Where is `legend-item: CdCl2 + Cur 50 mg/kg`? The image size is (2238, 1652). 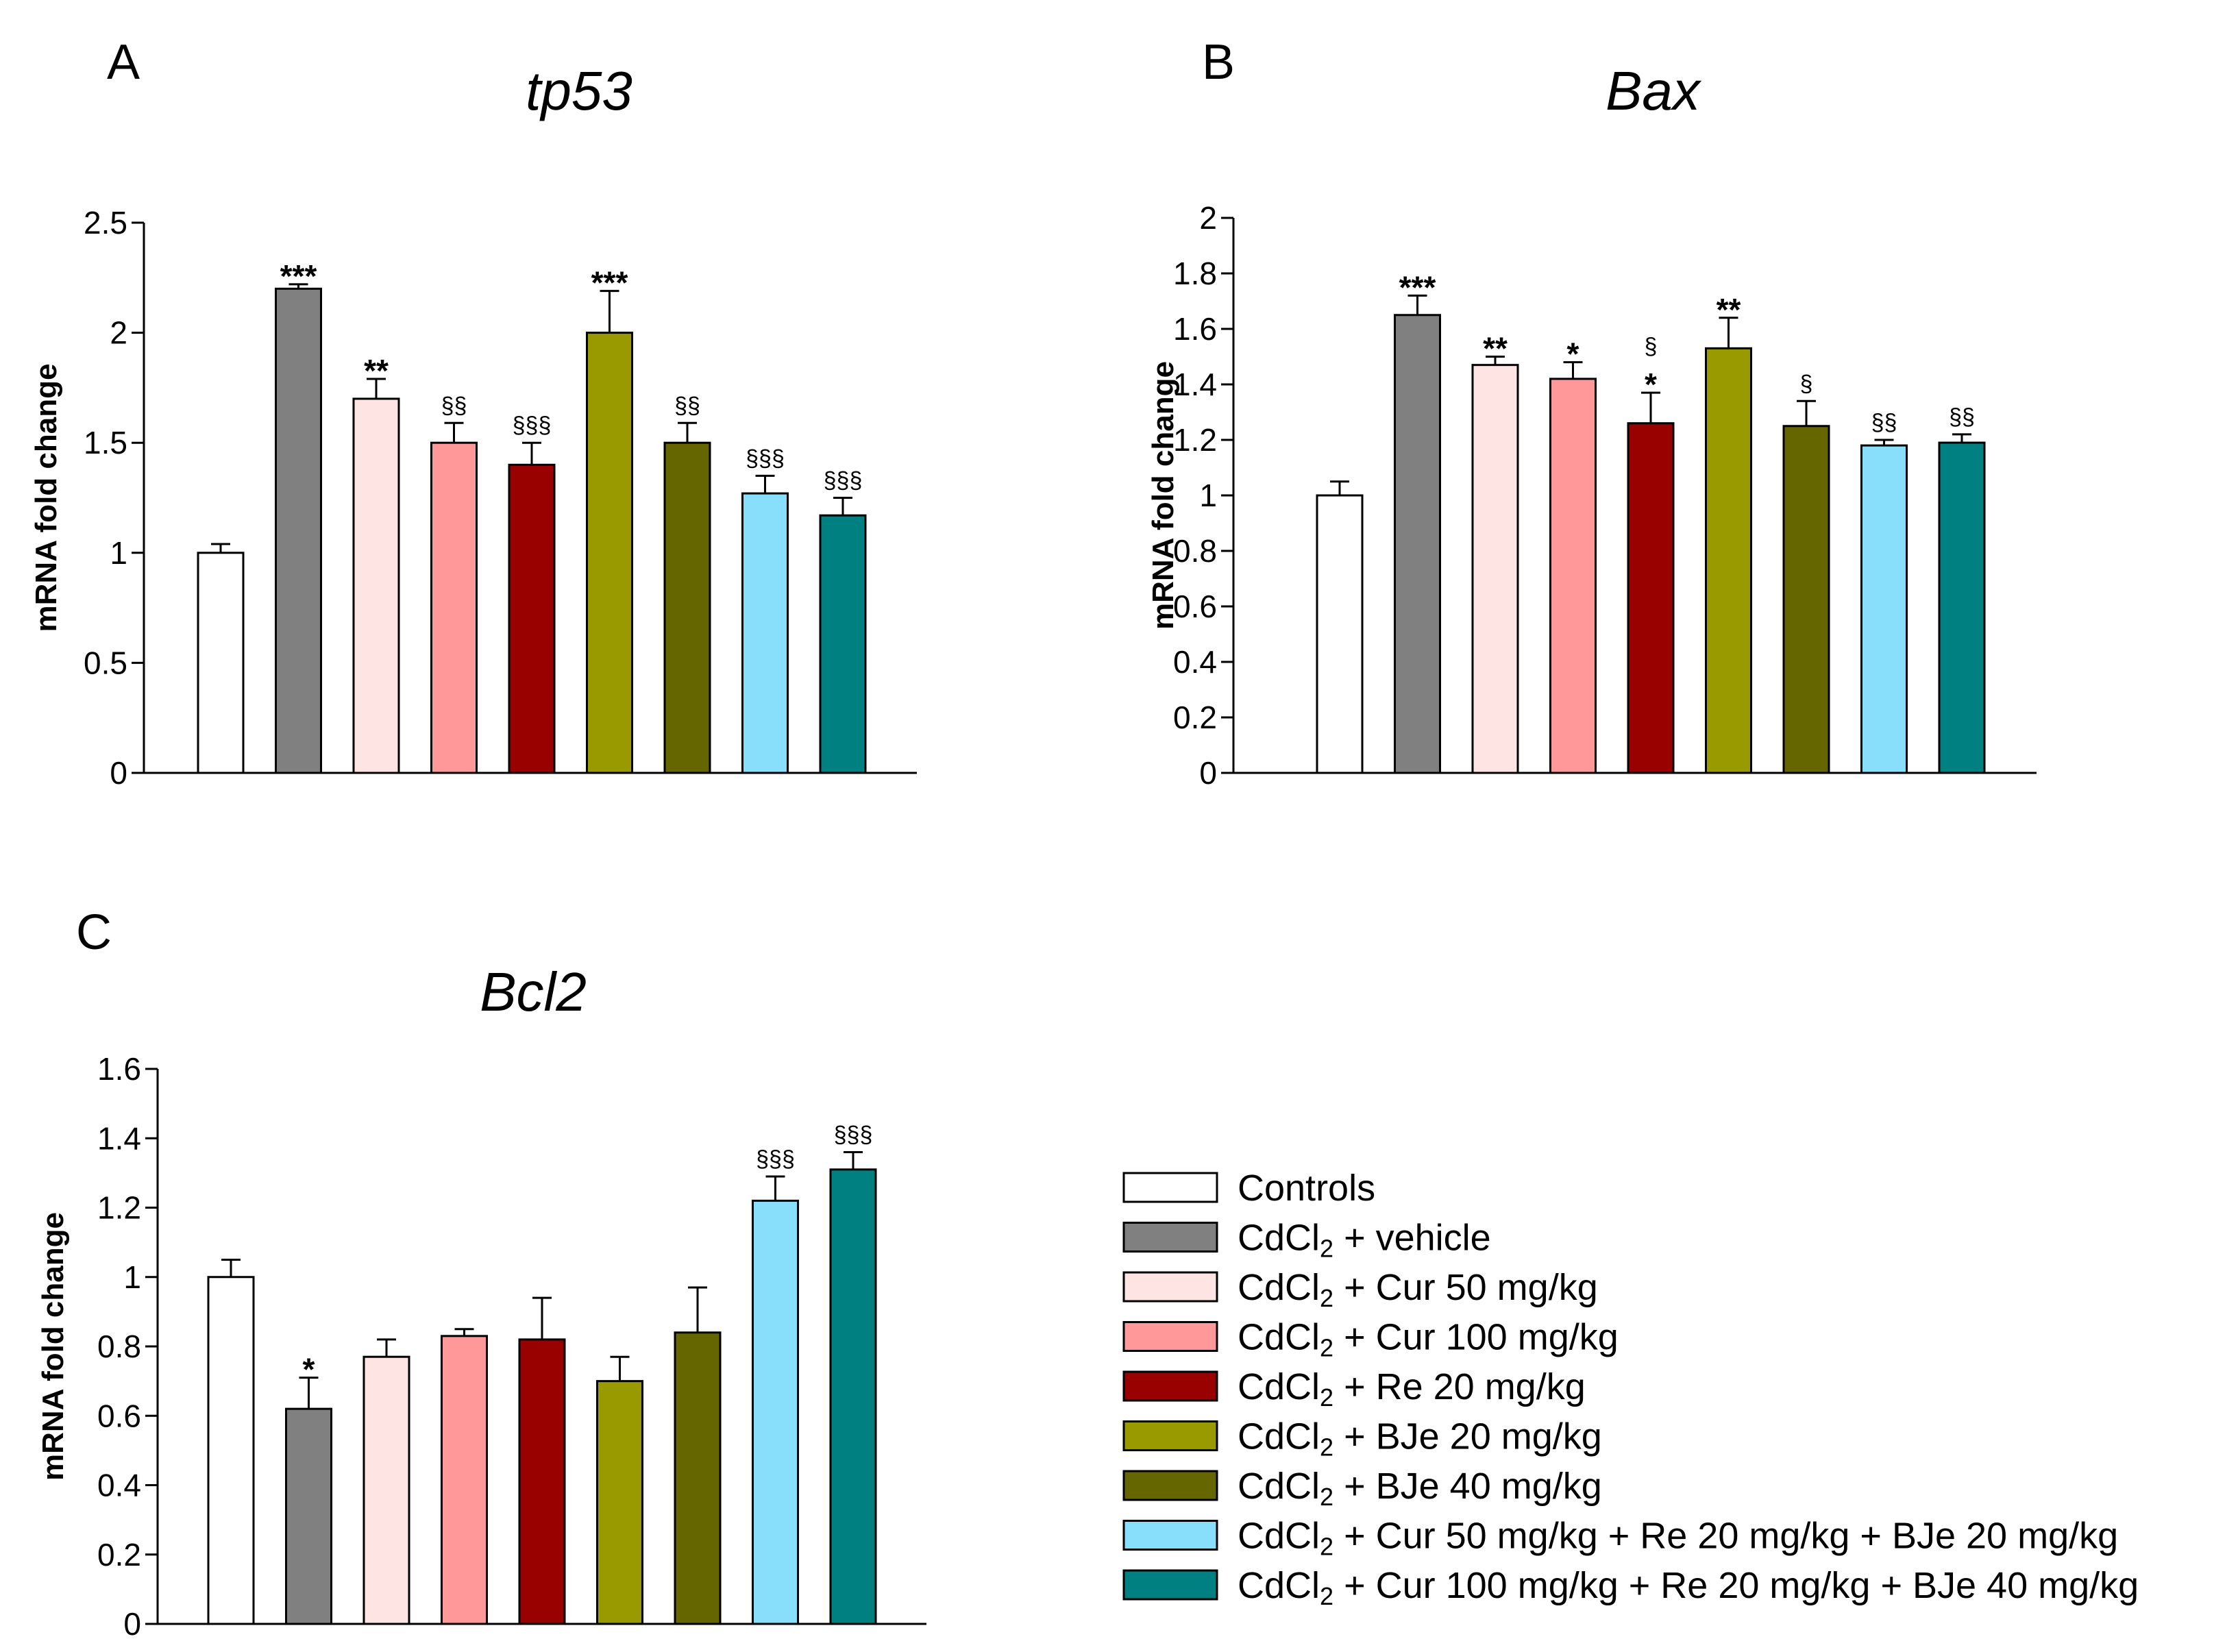 legend-item: CdCl2 + Cur 50 mg/kg is located at coordinates (1360, 1289).